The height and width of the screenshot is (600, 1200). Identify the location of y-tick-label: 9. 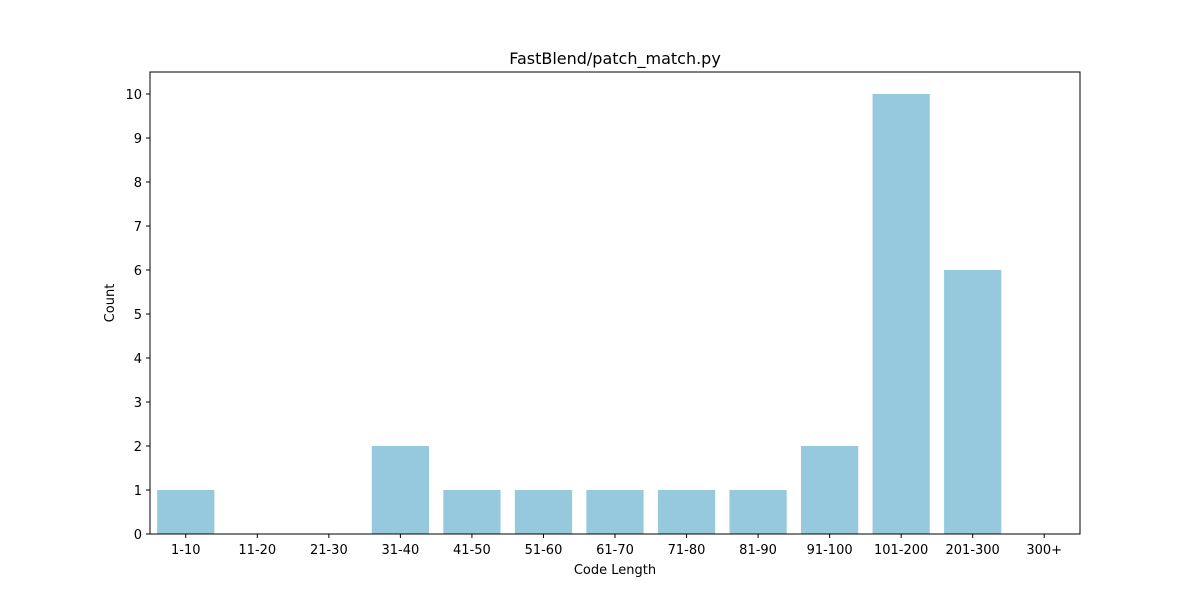
(138, 139).